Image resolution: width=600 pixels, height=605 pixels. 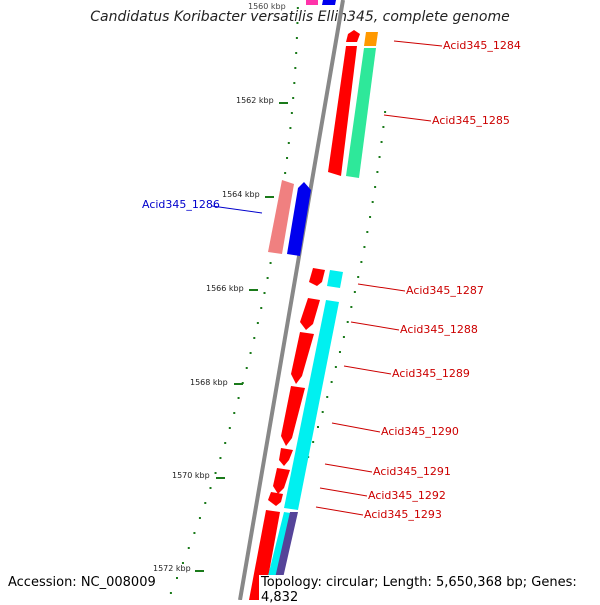 What do you see at coordinates (407, 495) in the screenshot?
I see `gene-label: Acid345_1292` at bounding box center [407, 495].